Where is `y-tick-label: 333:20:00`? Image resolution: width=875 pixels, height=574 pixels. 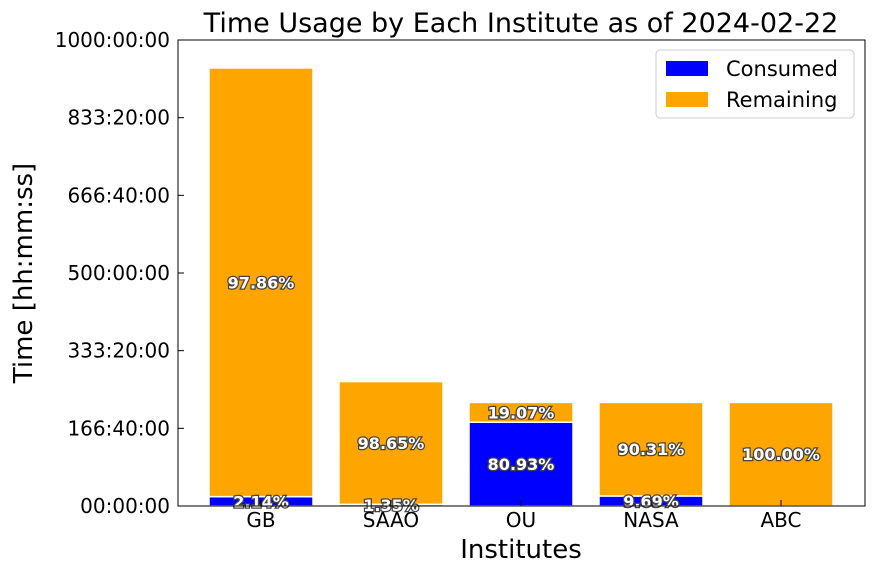 y-tick-label: 333:20:00 is located at coordinates (118, 351).